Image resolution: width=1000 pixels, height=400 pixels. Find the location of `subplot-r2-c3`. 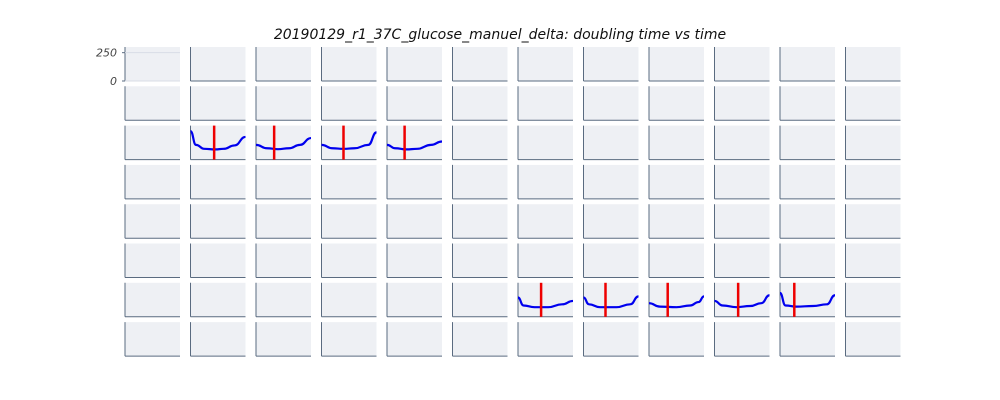

subplot-r2-c3 is located at coordinates (349, 143).